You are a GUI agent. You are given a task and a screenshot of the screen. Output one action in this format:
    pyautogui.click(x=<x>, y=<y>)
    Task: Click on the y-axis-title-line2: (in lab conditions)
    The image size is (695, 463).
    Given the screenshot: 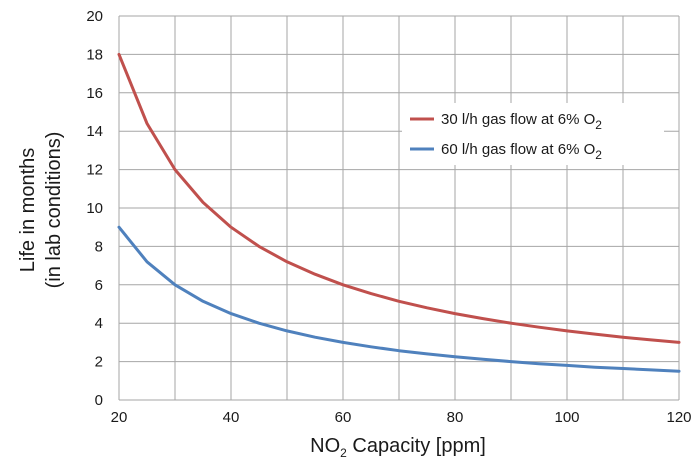 What is the action you would take?
    pyautogui.click(x=54, y=210)
    